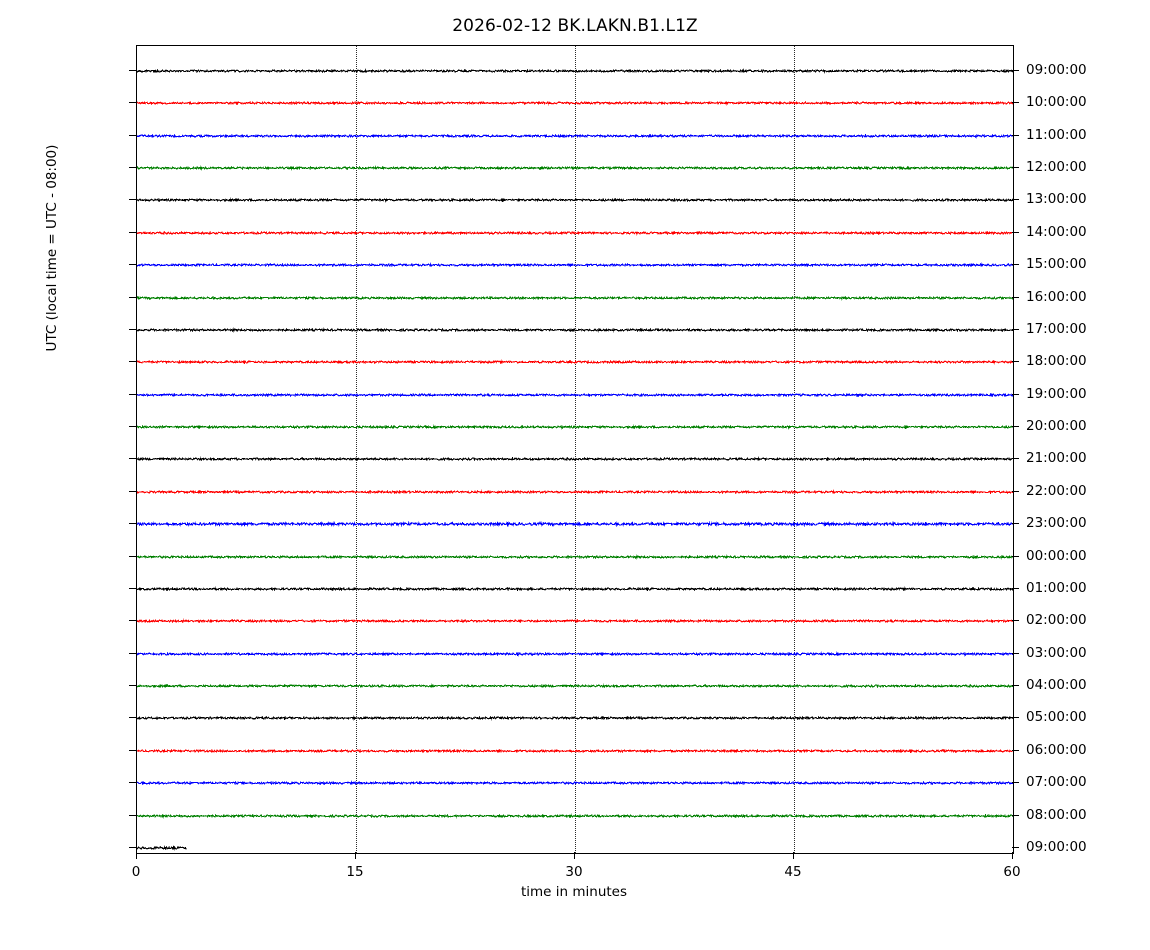 The width and height of the screenshot is (1150, 950). What do you see at coordinates (1056, 296) in the screenshot?
I see `y-tick-label-right: 16:00:00` at bounding box center [1056, 296].